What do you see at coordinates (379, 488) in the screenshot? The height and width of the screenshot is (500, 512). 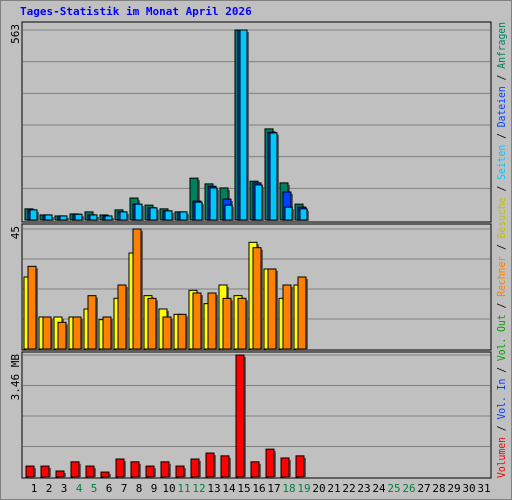 I see `x-tick-label: 24` at bounding box center [379, 488].